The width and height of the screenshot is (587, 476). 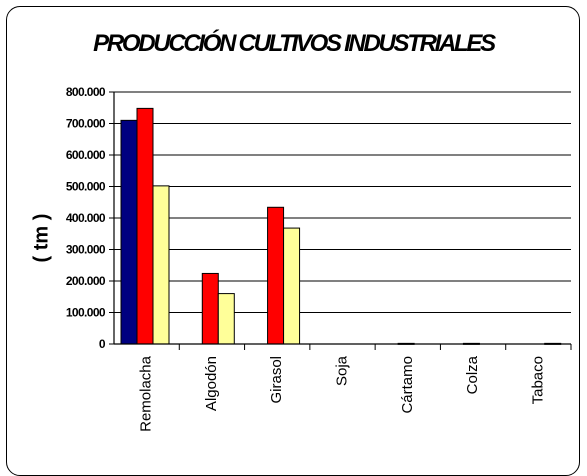 I want to click on y-tick-label: 700.000, so click(x=86, y=124).